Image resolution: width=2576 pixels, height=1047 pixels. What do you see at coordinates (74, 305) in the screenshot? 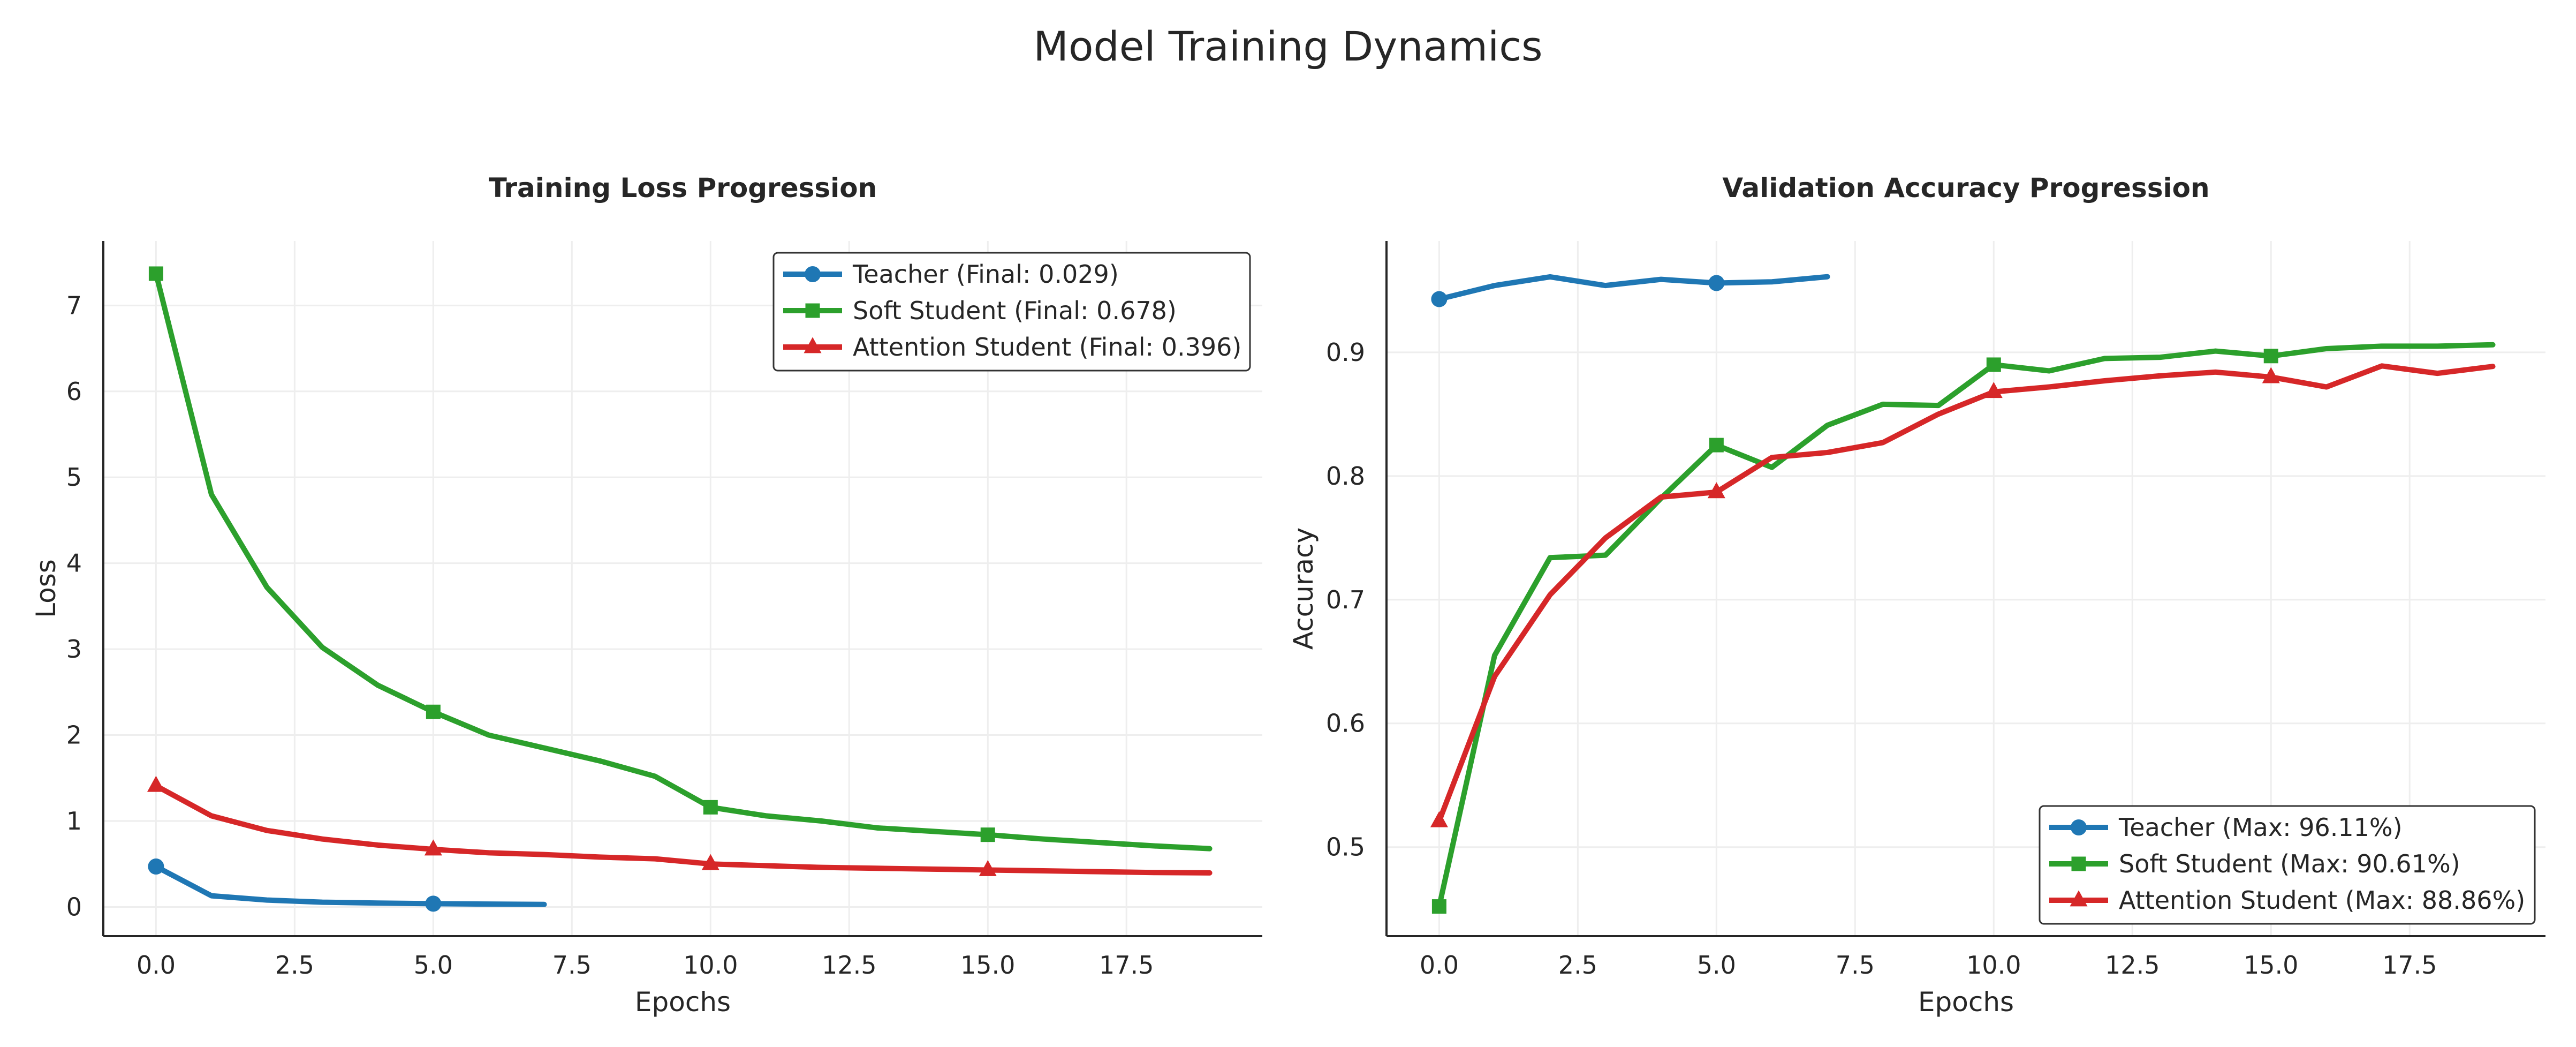
I see `y-tick-label: 7` at bounding box center [74, 305].